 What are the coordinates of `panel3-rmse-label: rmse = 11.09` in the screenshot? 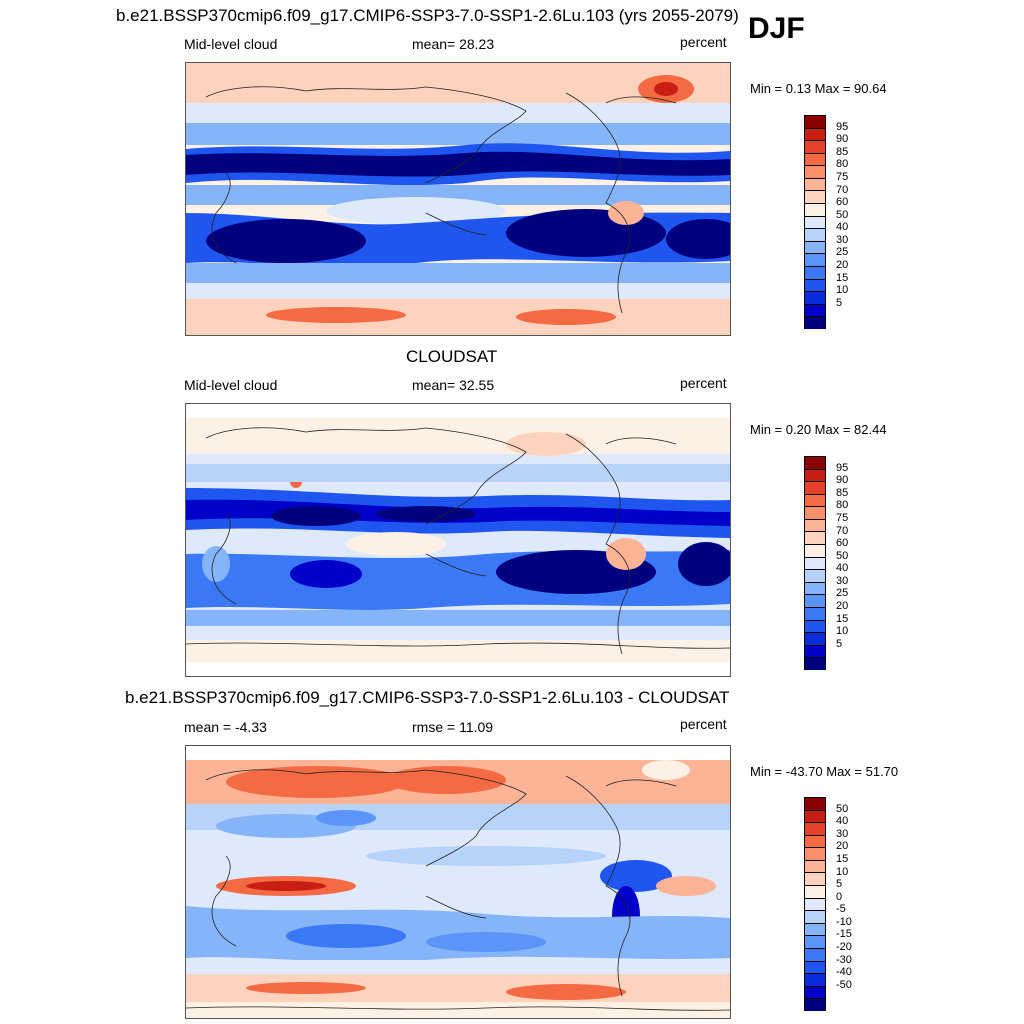 It's located at (453, 727).